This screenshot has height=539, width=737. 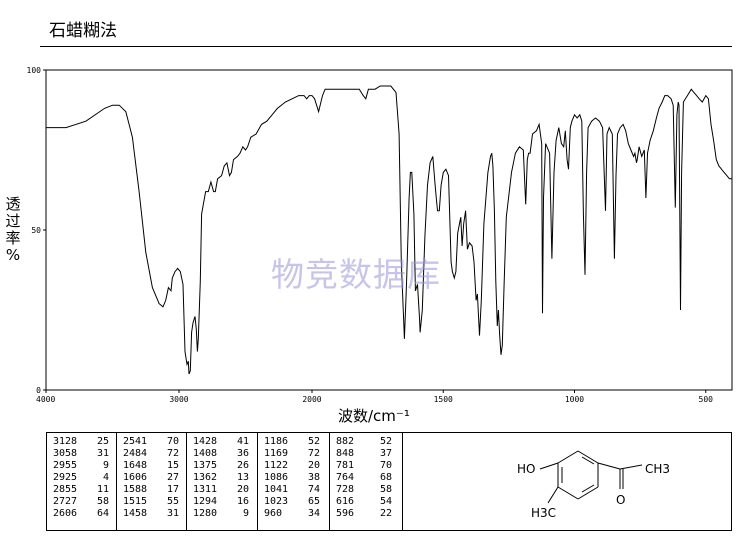 I want to click on hydroxyl-label: HO, so click(x=526, y=469).